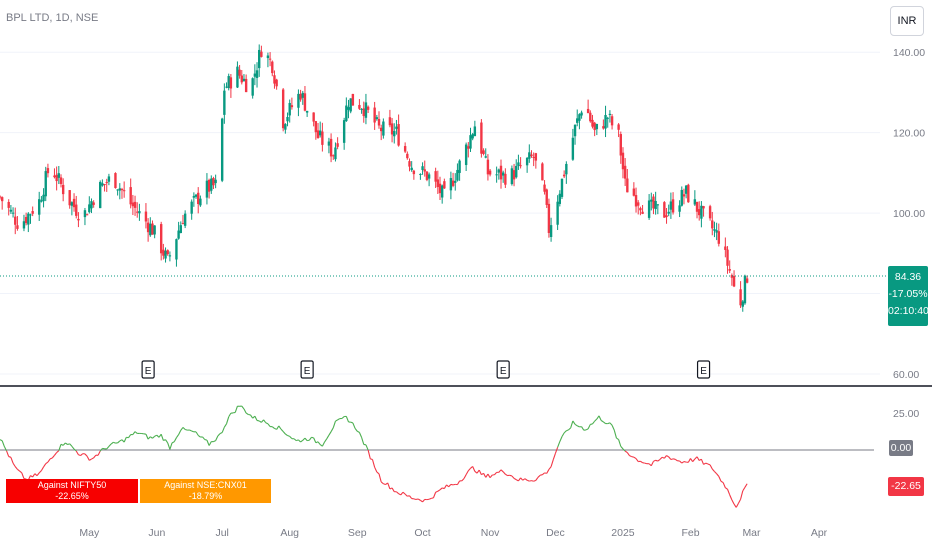  What do you see at coordinates (72, 491) in the screenshot?
I see `comparison-nifty50: Against NIFTY50 -22.65%` at bounding box center [72, 491].